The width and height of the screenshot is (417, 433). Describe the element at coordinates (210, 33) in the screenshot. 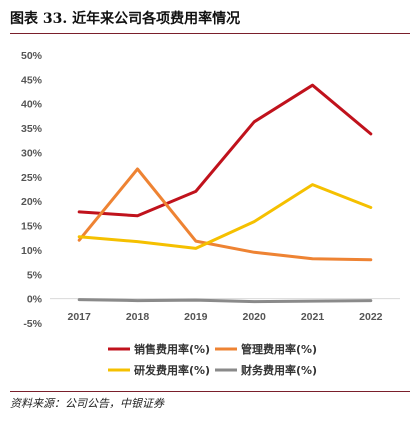

I see `title-rule` at that location.